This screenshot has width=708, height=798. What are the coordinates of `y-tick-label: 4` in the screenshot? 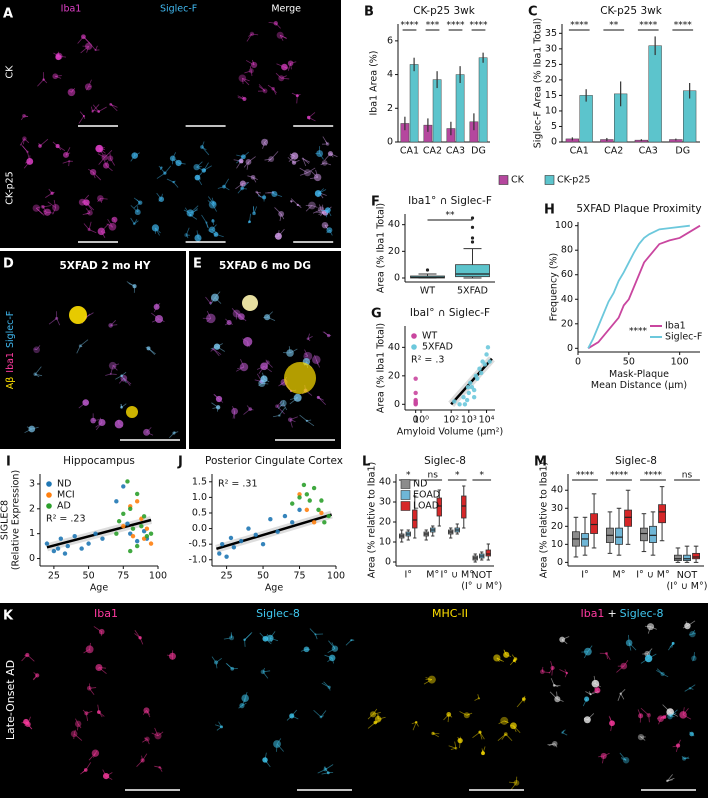 It's located at (390, 74).